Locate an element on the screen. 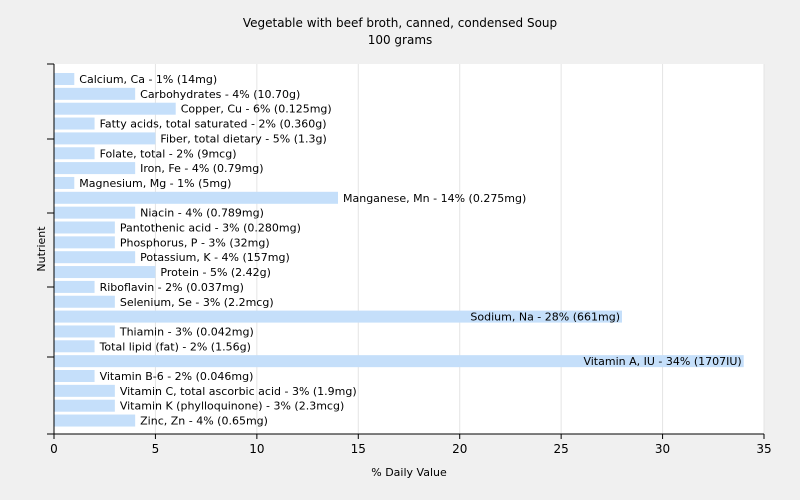 This screenshot has width=800, height=500. chart-subtitle: 100 grams is located at coordinates (400, 40).